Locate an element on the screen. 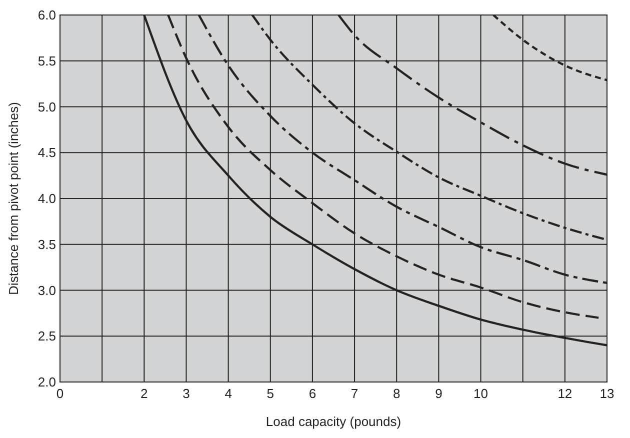 The width and height of the screenshot is (630, 438). y-tick-label: 6.0 is located at coordinates (47, 15).